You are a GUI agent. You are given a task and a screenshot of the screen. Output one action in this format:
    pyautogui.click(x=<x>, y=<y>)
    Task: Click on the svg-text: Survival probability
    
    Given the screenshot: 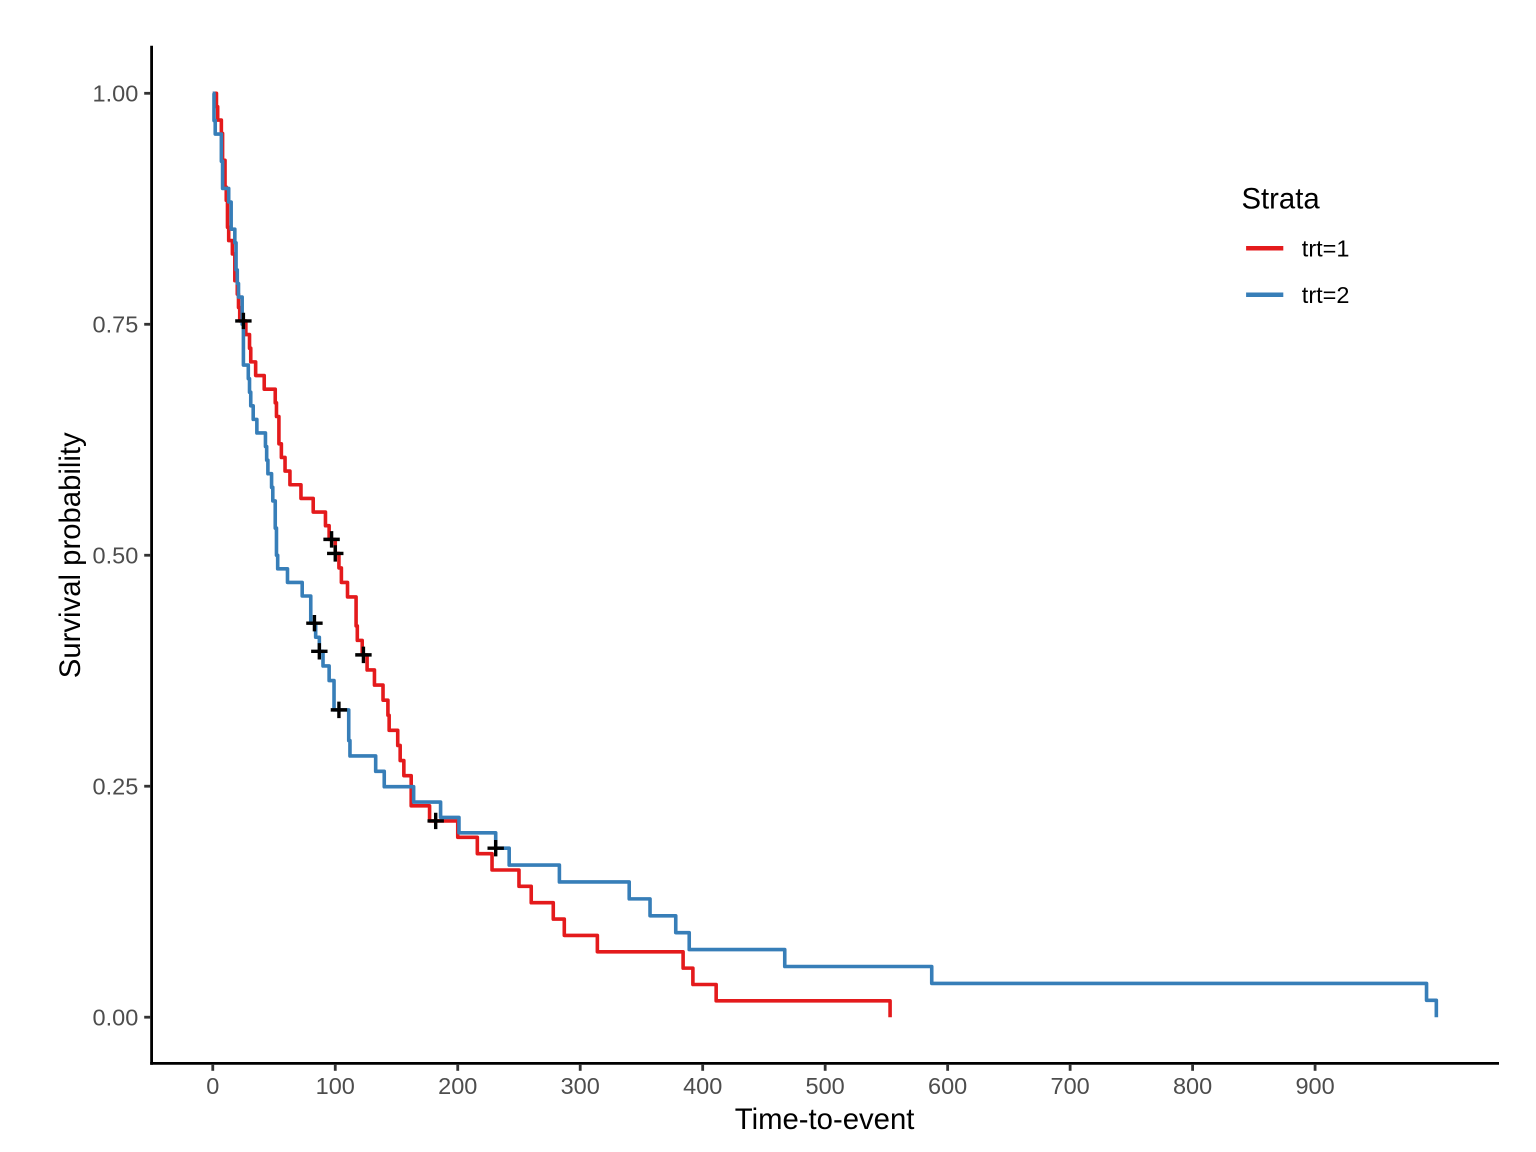 What is the action you would take?
    pyautogui.click(x=70, y=555)
    